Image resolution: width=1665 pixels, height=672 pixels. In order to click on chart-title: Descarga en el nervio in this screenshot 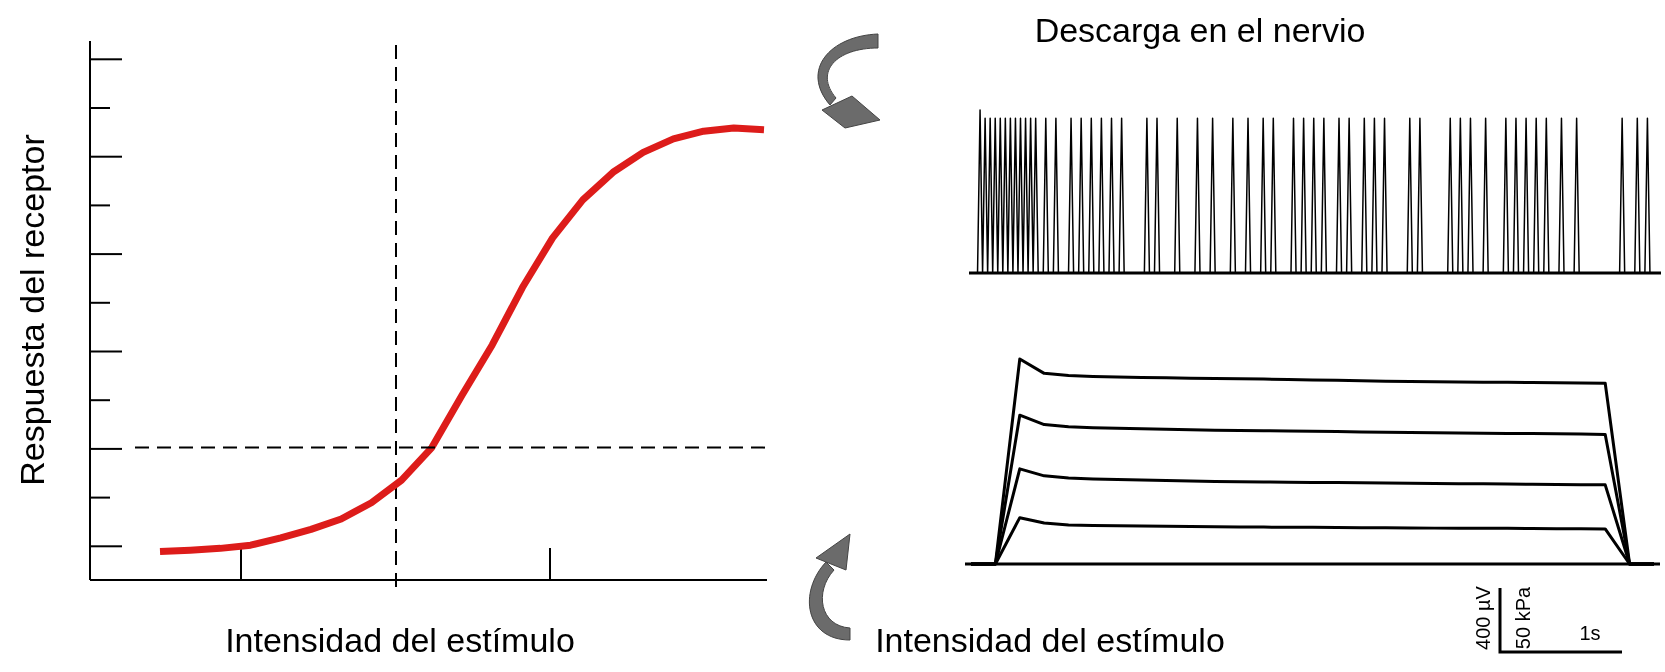, I will do `click(1200, 30)`.